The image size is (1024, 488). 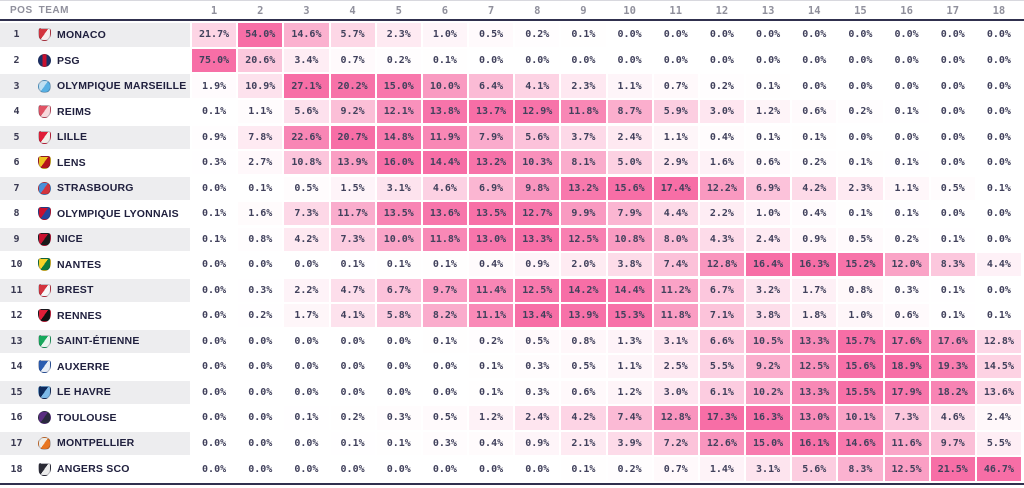 What do you see at coordinates (629, 443) in the screenshot?
I see `probability-cell: 3.9%` at bounding box center [629, 443].